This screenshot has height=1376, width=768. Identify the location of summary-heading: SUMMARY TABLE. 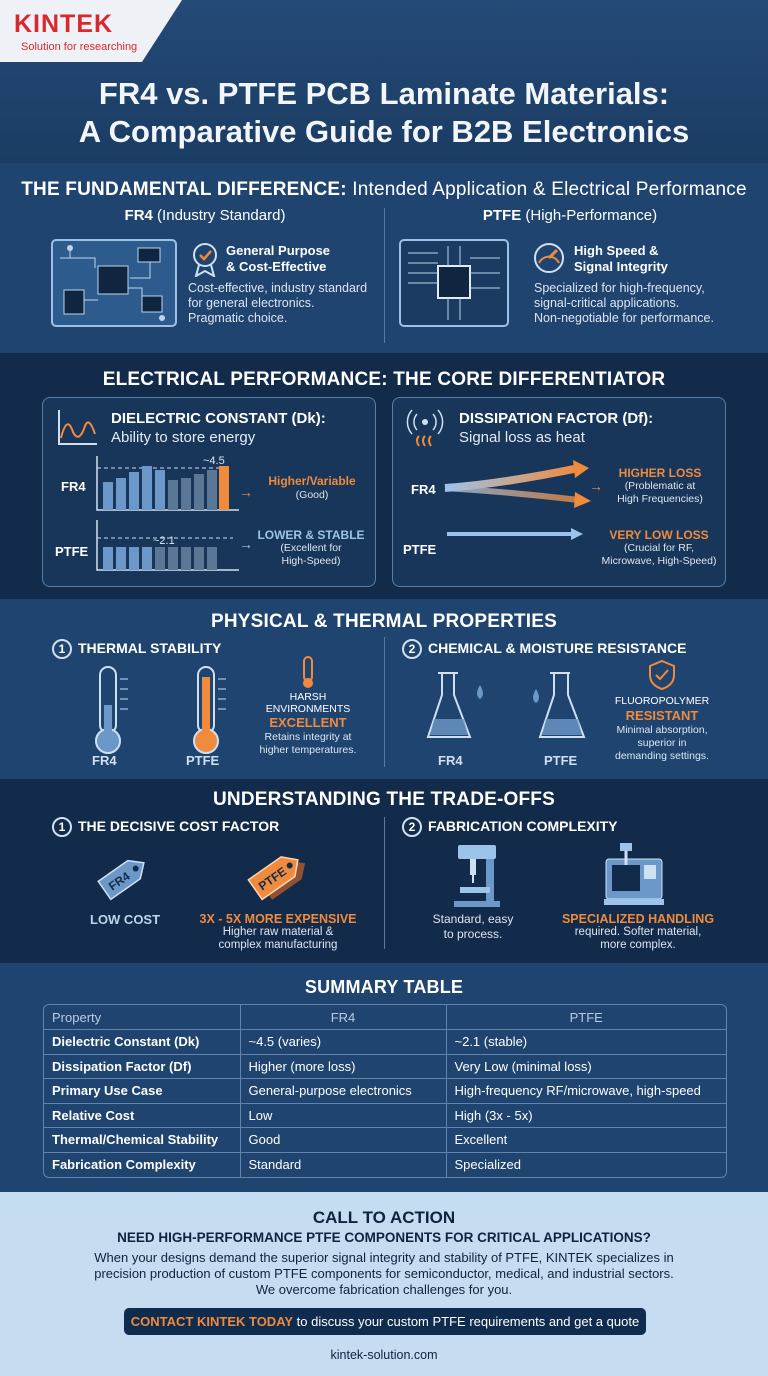
(384, 987).